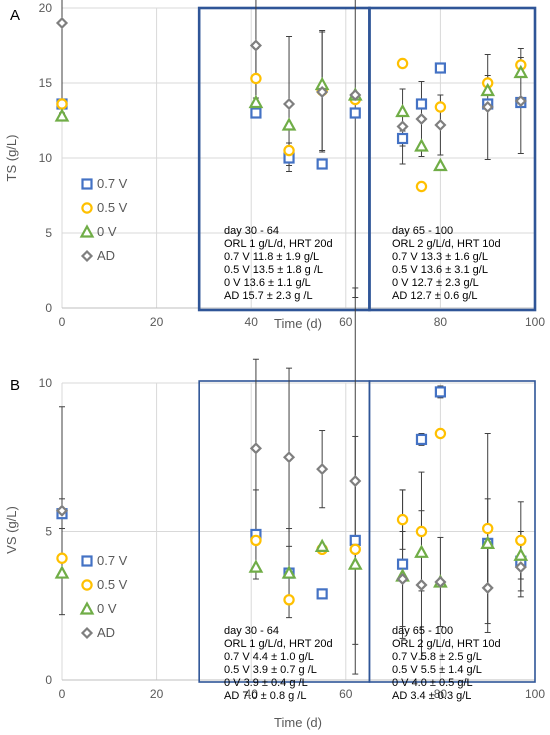  Describe the element at coordinates (252, 694) in the screenshot. I see `xtick-label-2: 40` at that location.